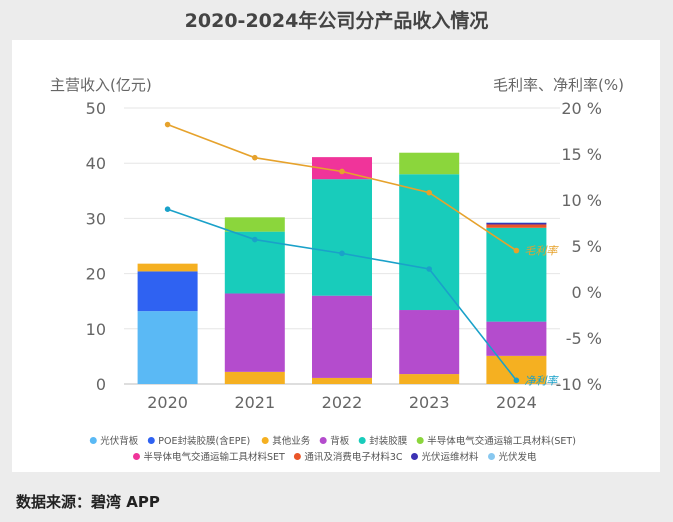 The width and height of the screenshot is (673, 522). Describe the element at coordinates (204, 441) in the screenshot. I see `legend-label: POE封装胶膜(含EPE)` at that location.